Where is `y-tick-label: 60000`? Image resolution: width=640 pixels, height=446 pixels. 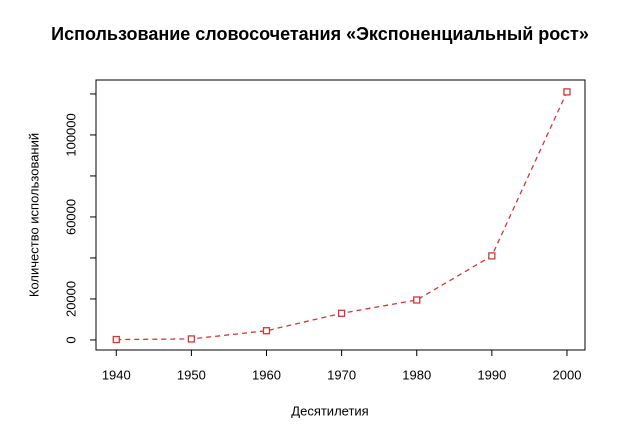 y-tick-label: 60000 is located at coordinates (70, 217).